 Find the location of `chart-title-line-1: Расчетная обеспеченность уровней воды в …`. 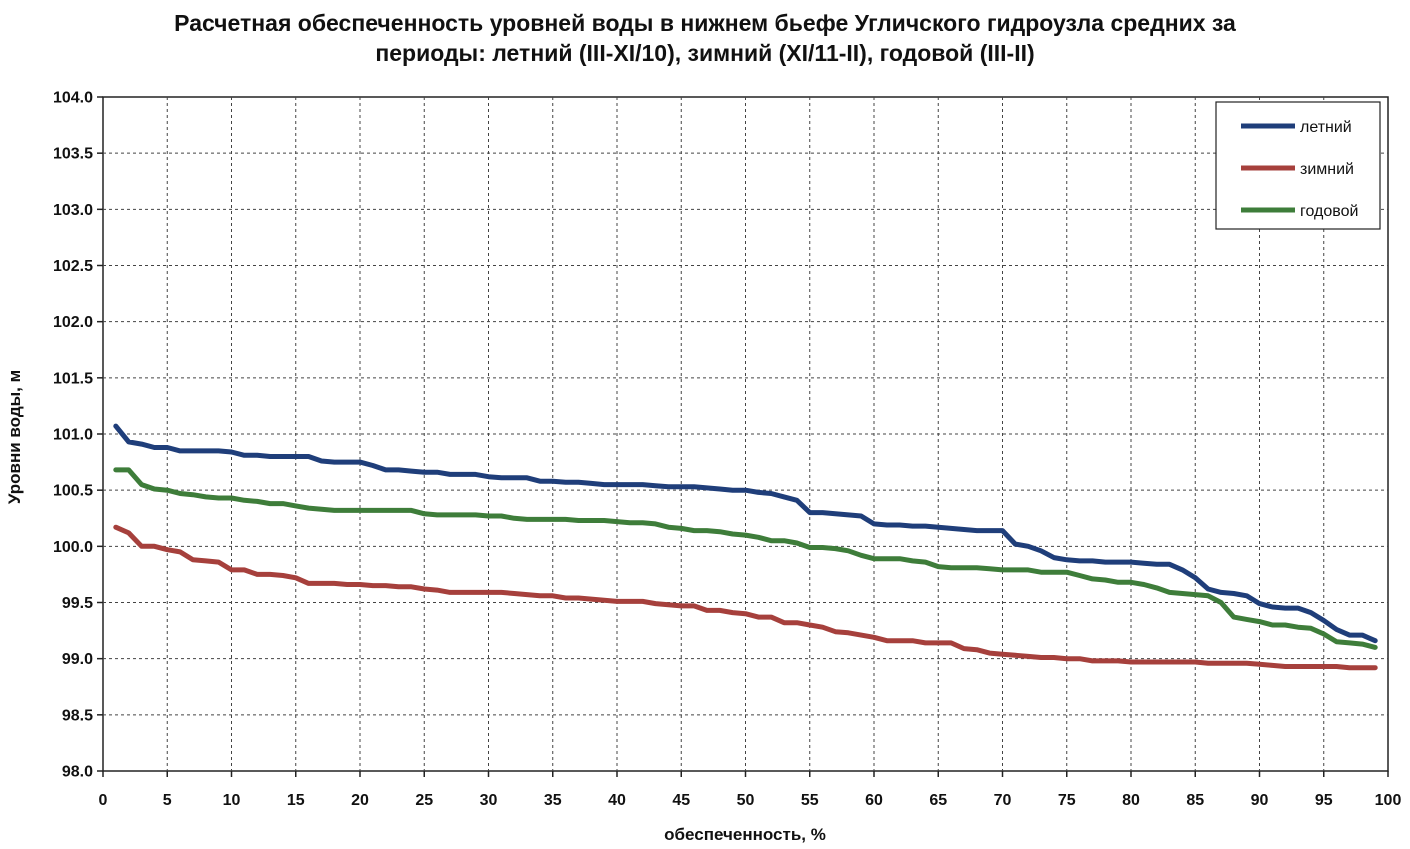

chart-title-line-1: Расчетная обеспеченность уровней воды в … is located at coordinates (705, 23).